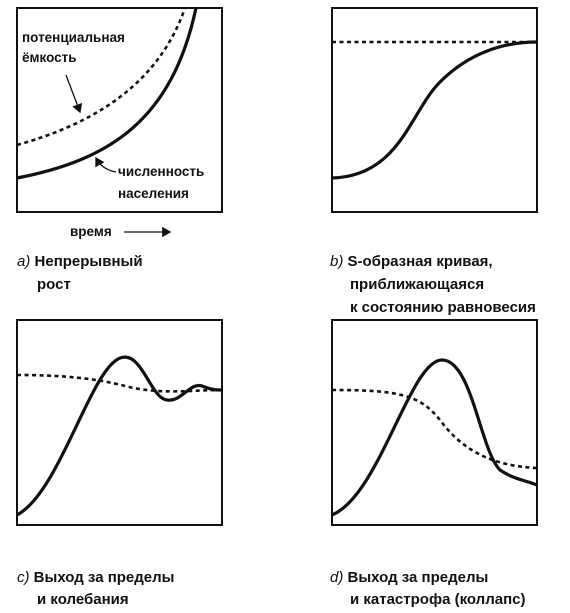  I want to click on caption: и колебания, so click(83, 599).